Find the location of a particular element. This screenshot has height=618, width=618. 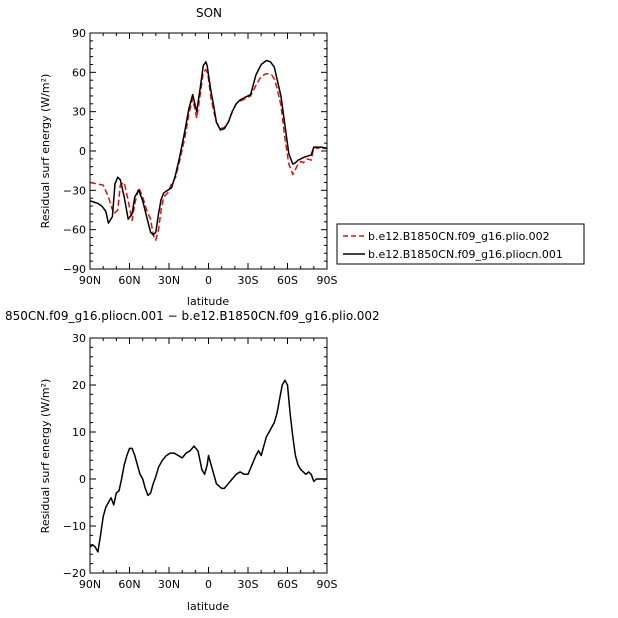

top-chart-title: SON is located at coordinates (209, 13).